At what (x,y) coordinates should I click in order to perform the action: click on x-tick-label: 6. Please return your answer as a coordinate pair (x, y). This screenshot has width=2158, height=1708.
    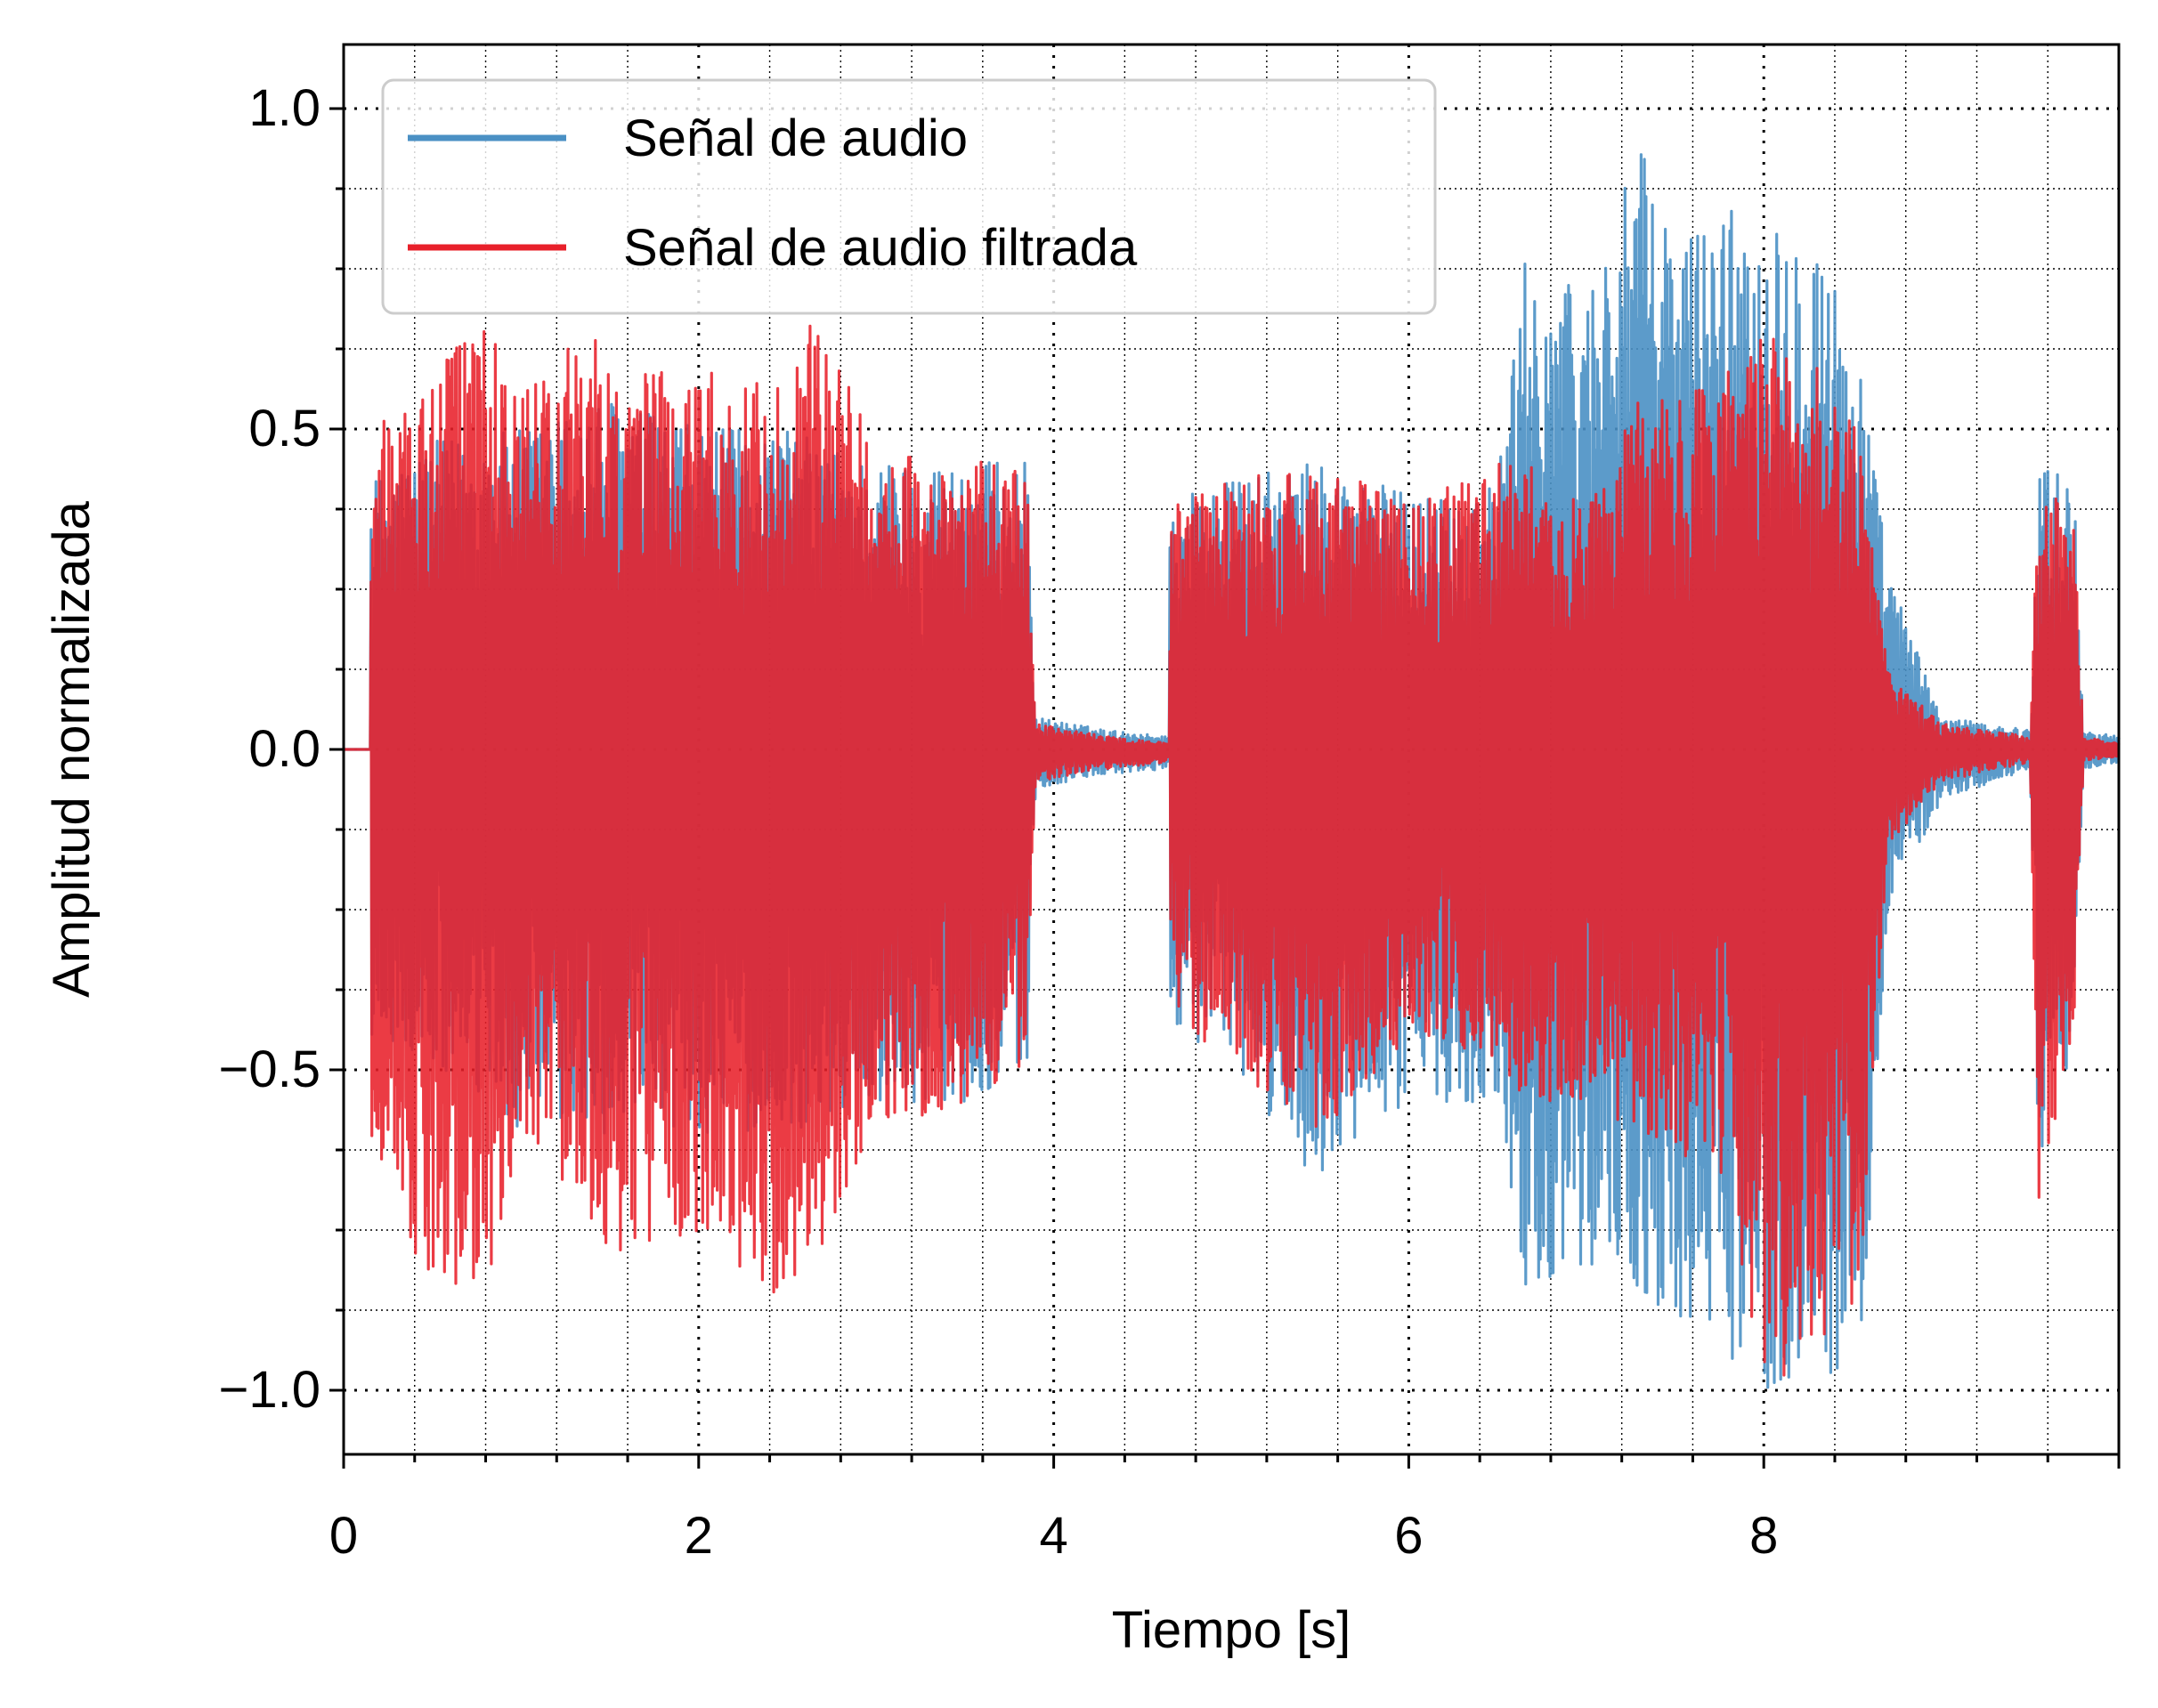
    Looking at the image, I should click on (1408, 1536).